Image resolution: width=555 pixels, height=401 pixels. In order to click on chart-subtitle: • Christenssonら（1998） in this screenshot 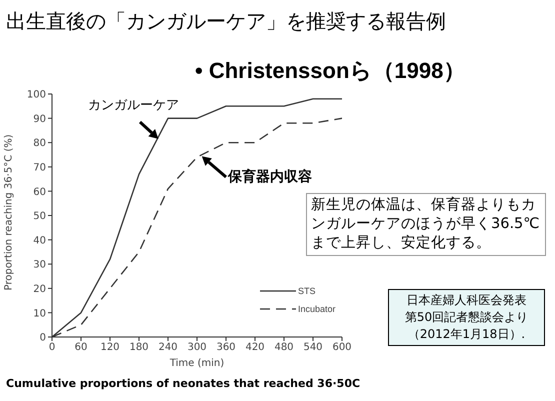, I will do `click(330, 71)`.